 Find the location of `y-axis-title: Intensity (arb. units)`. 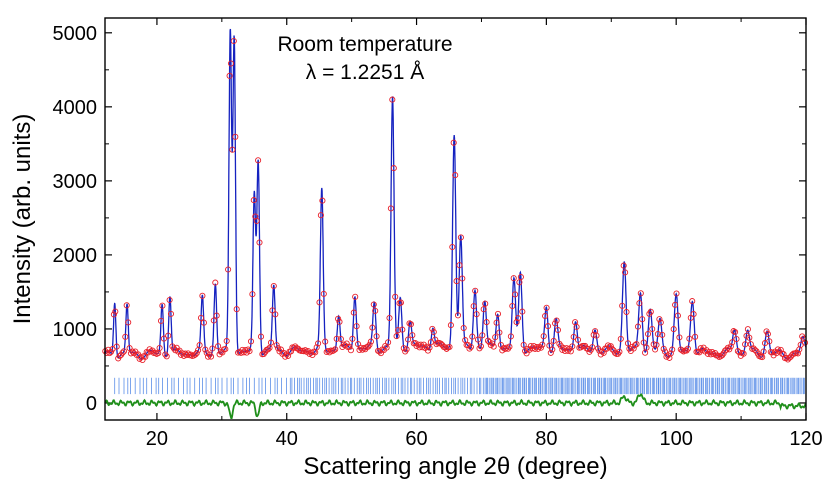

y-axis-title: Intensity (arb. units) is located at coordinates (22, 219).